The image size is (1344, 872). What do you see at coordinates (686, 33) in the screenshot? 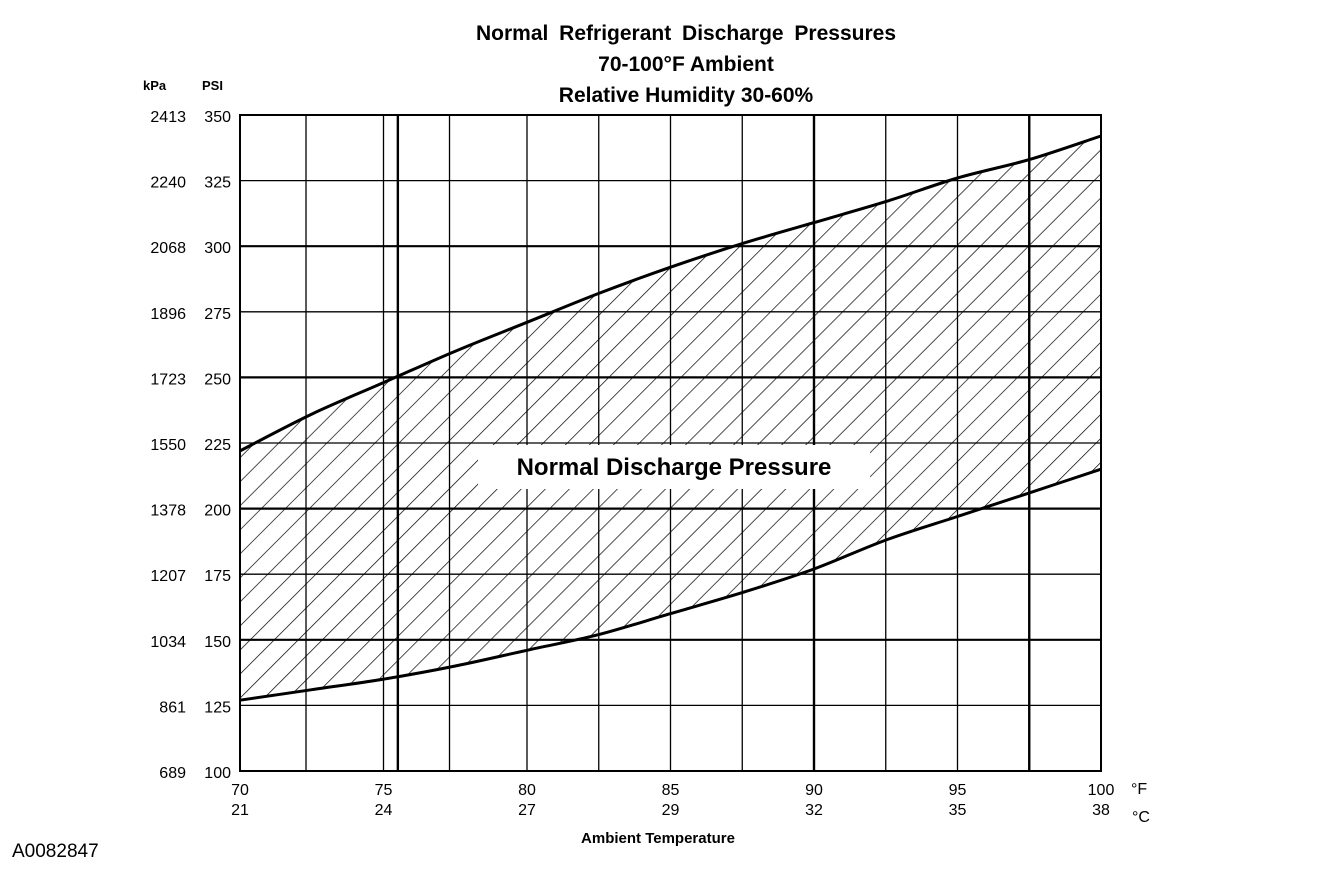
I see `chart-title: Normal Refrigerant Discharge Pressures` at bounding box center [686, 33].